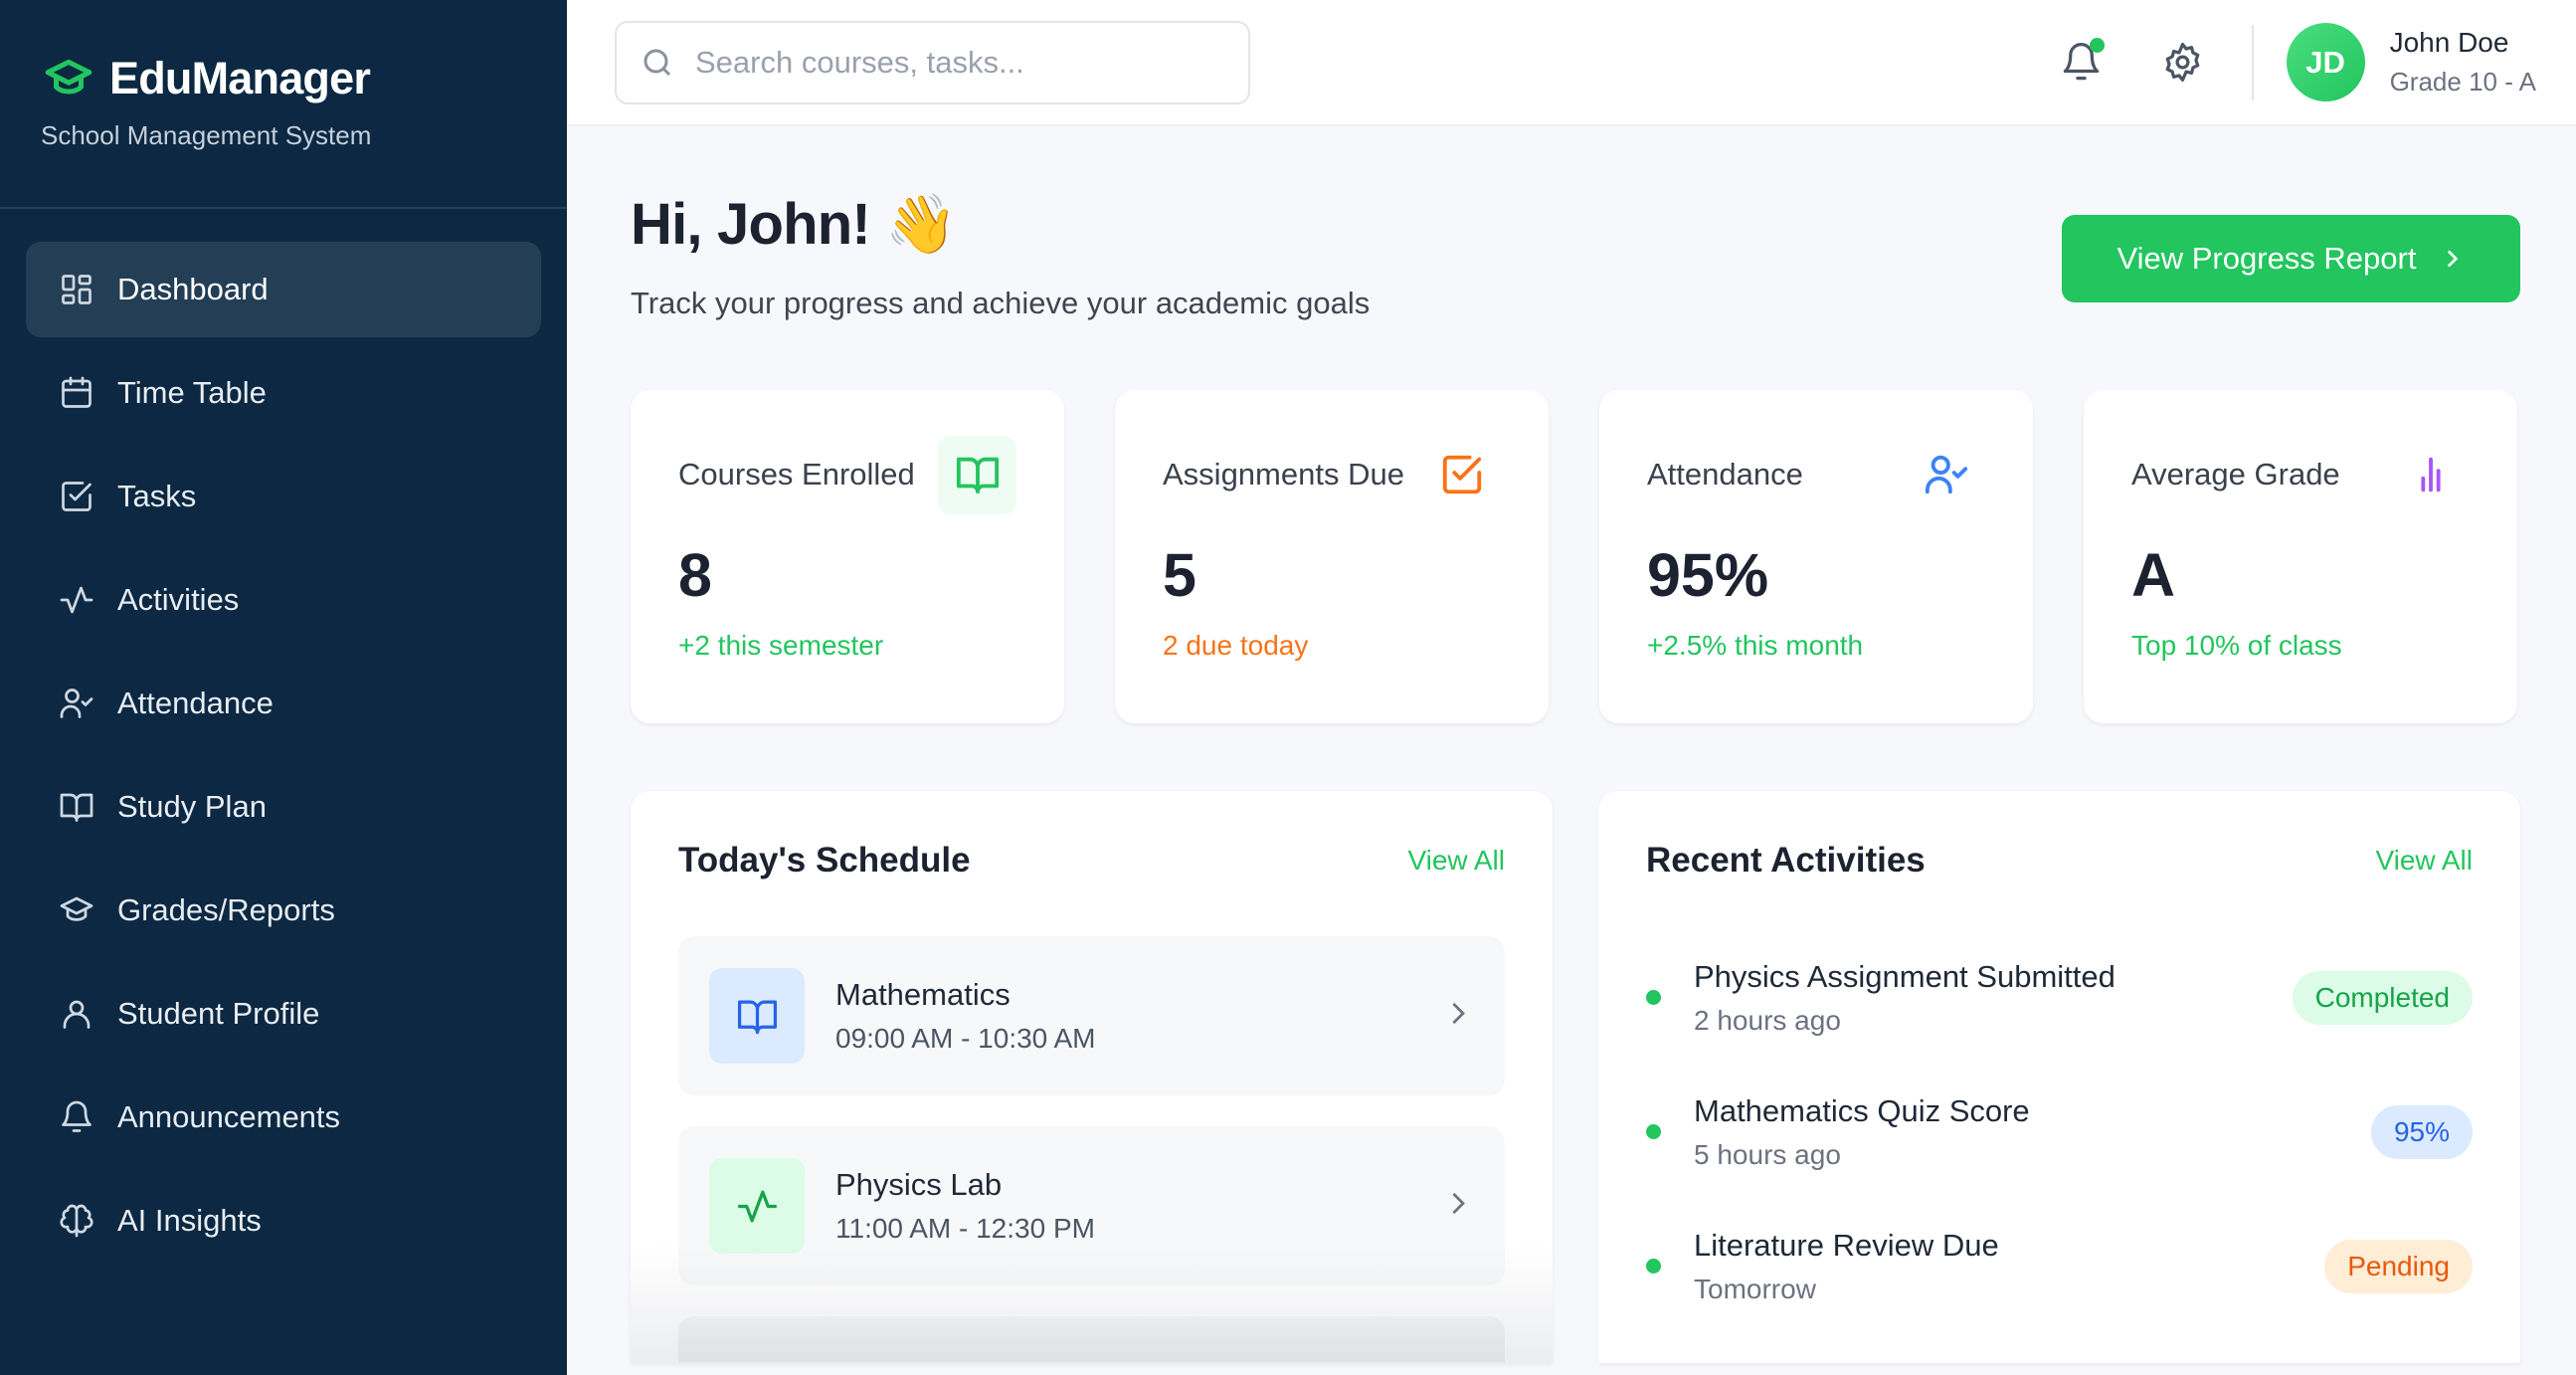 This screenshot has width=2576, height=1375. Describe the element at coordinates (1456, 860) in the screenshot. I see `schedule-view-all-link: View All` at that location.